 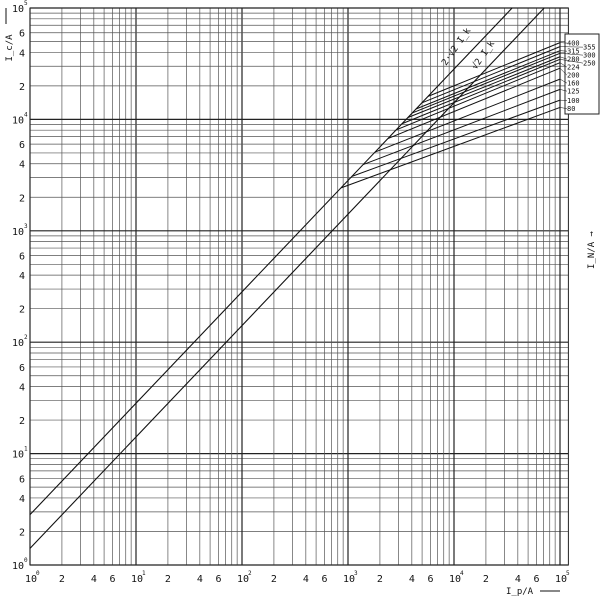 I want to click on x-tick-exponent: 3, so click(x=356, y=573).